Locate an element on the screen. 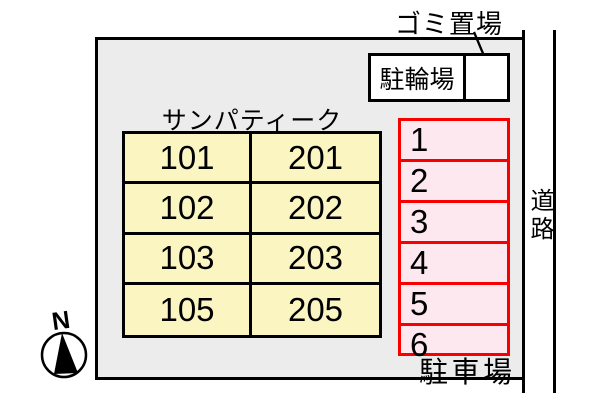  road-edge-line-far is located at coordinates (554, 211).